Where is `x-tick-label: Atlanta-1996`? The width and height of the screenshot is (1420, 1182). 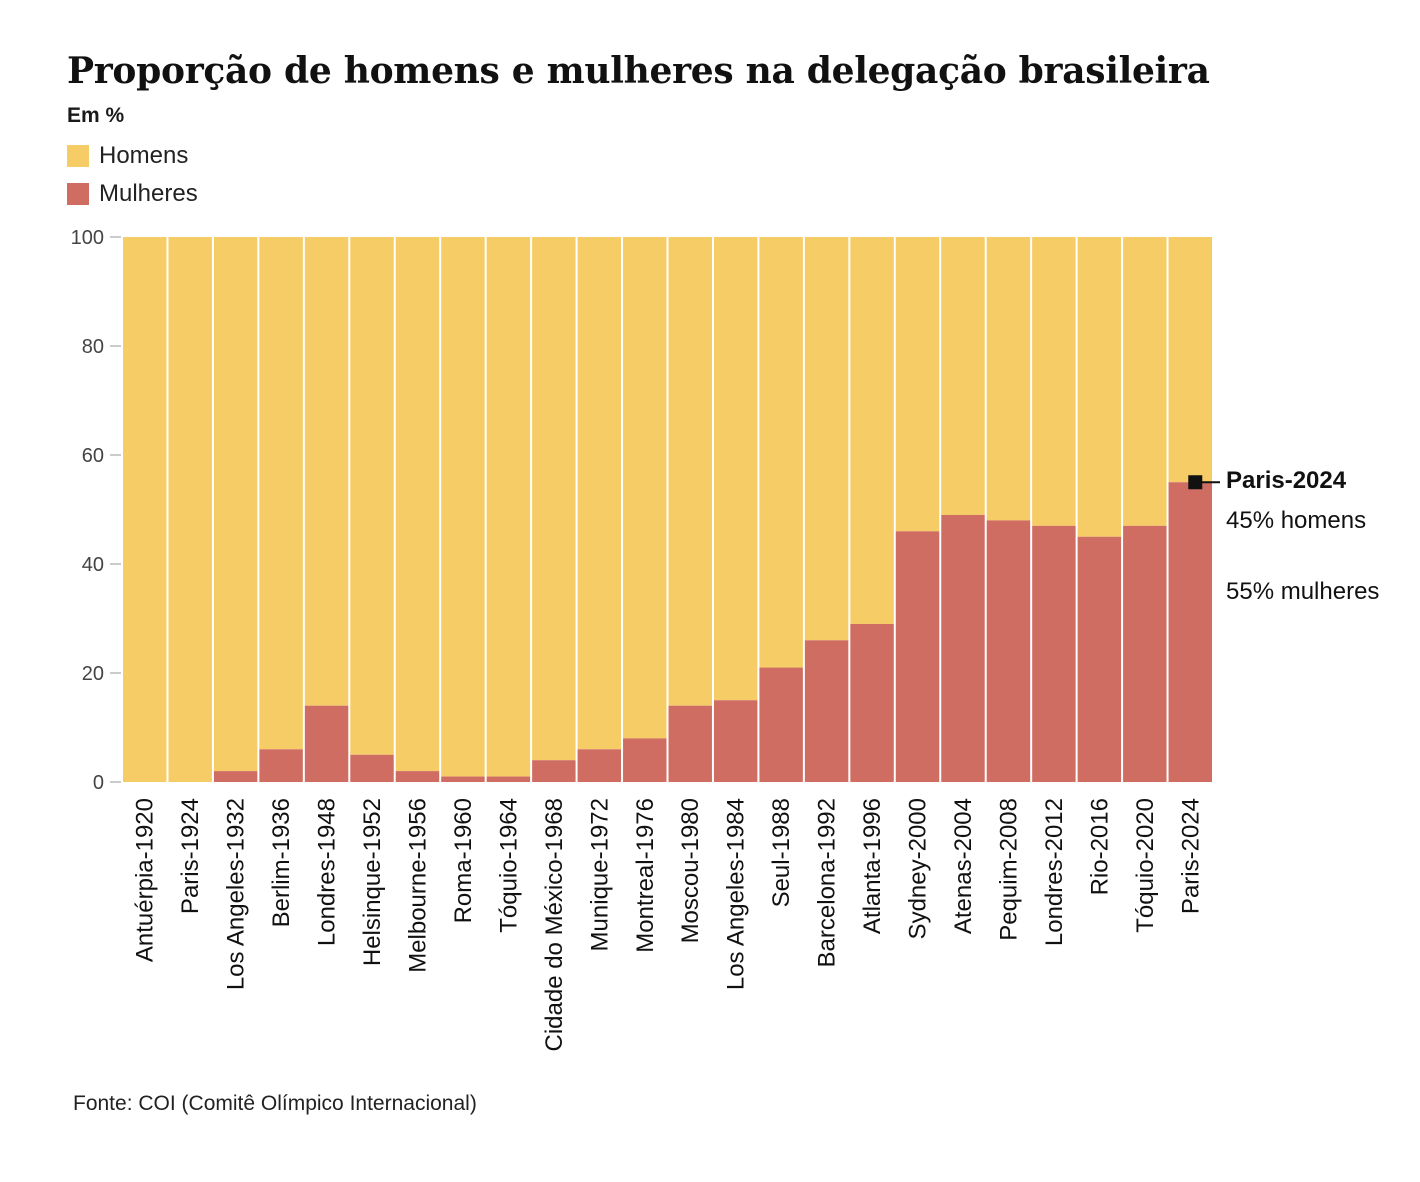 x-tick-label: Atlanta-1996 is located at coordinates (872, 866).